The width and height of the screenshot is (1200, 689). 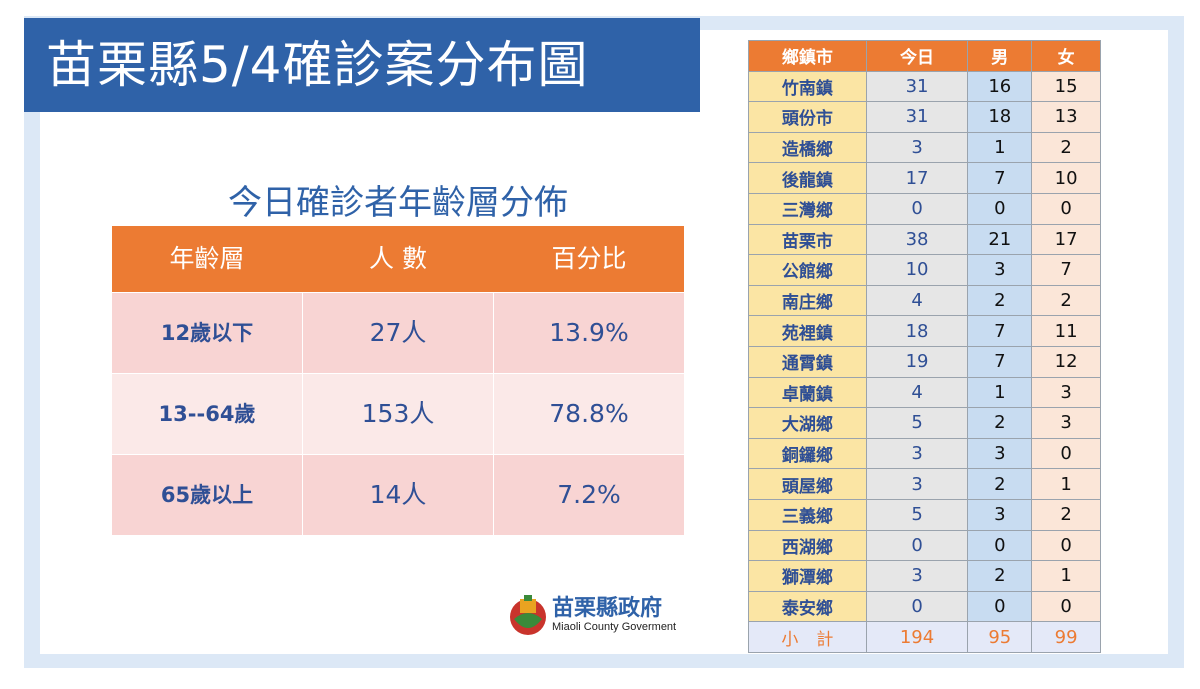 What do you see at coordinates (528, 615) in the screenshot?
I see `county-emblem-icon` at bounding box center [528, 615].